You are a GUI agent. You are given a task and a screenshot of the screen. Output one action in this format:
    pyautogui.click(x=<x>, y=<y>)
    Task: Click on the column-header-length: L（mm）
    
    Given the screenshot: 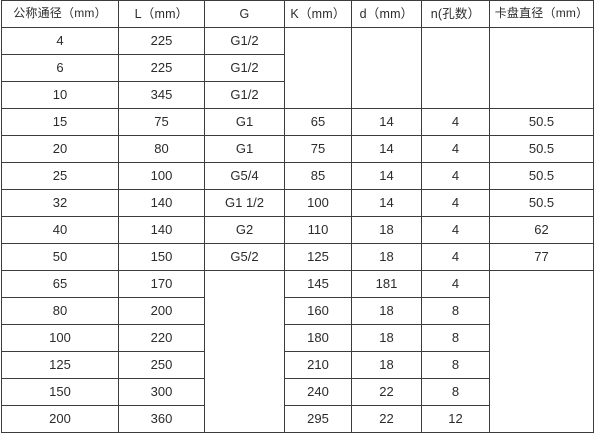 What is the action you would take?
    pyautogui.click(x=161, y=14)
    